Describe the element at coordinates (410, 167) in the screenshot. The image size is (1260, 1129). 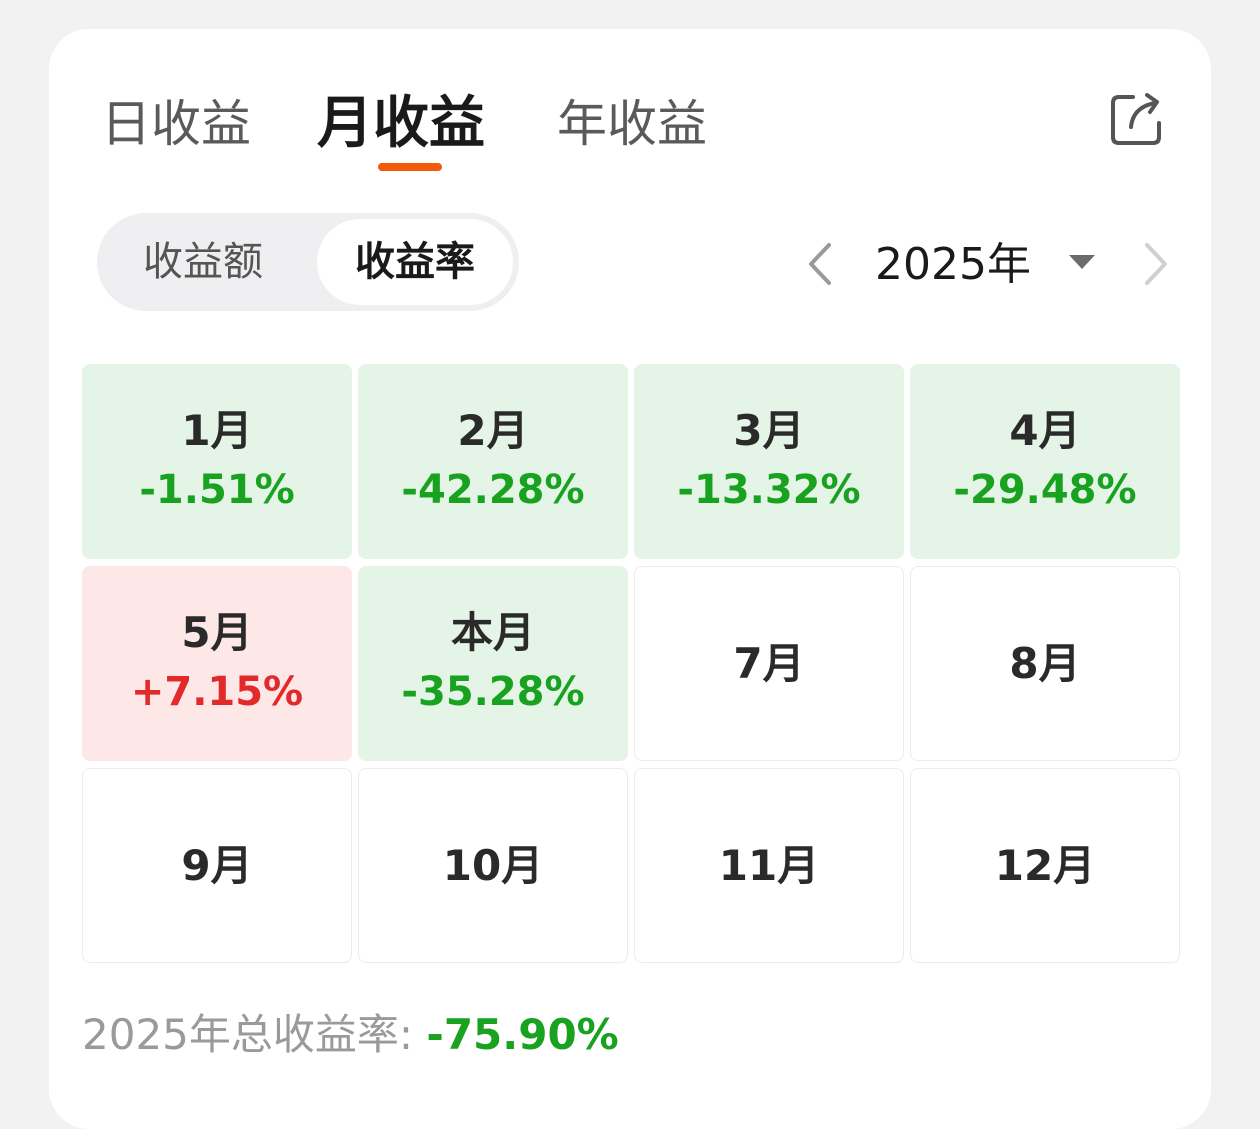
I see `active-tab-indicator` at that location.